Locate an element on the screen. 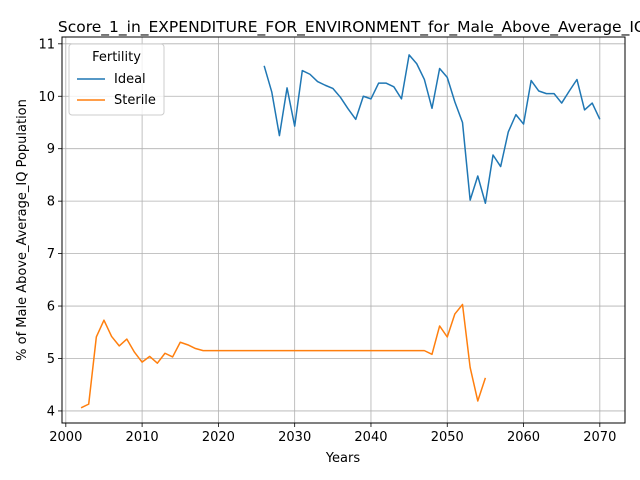  legend: Fertility Ideal Sterile is located at coordinates (116, 79).